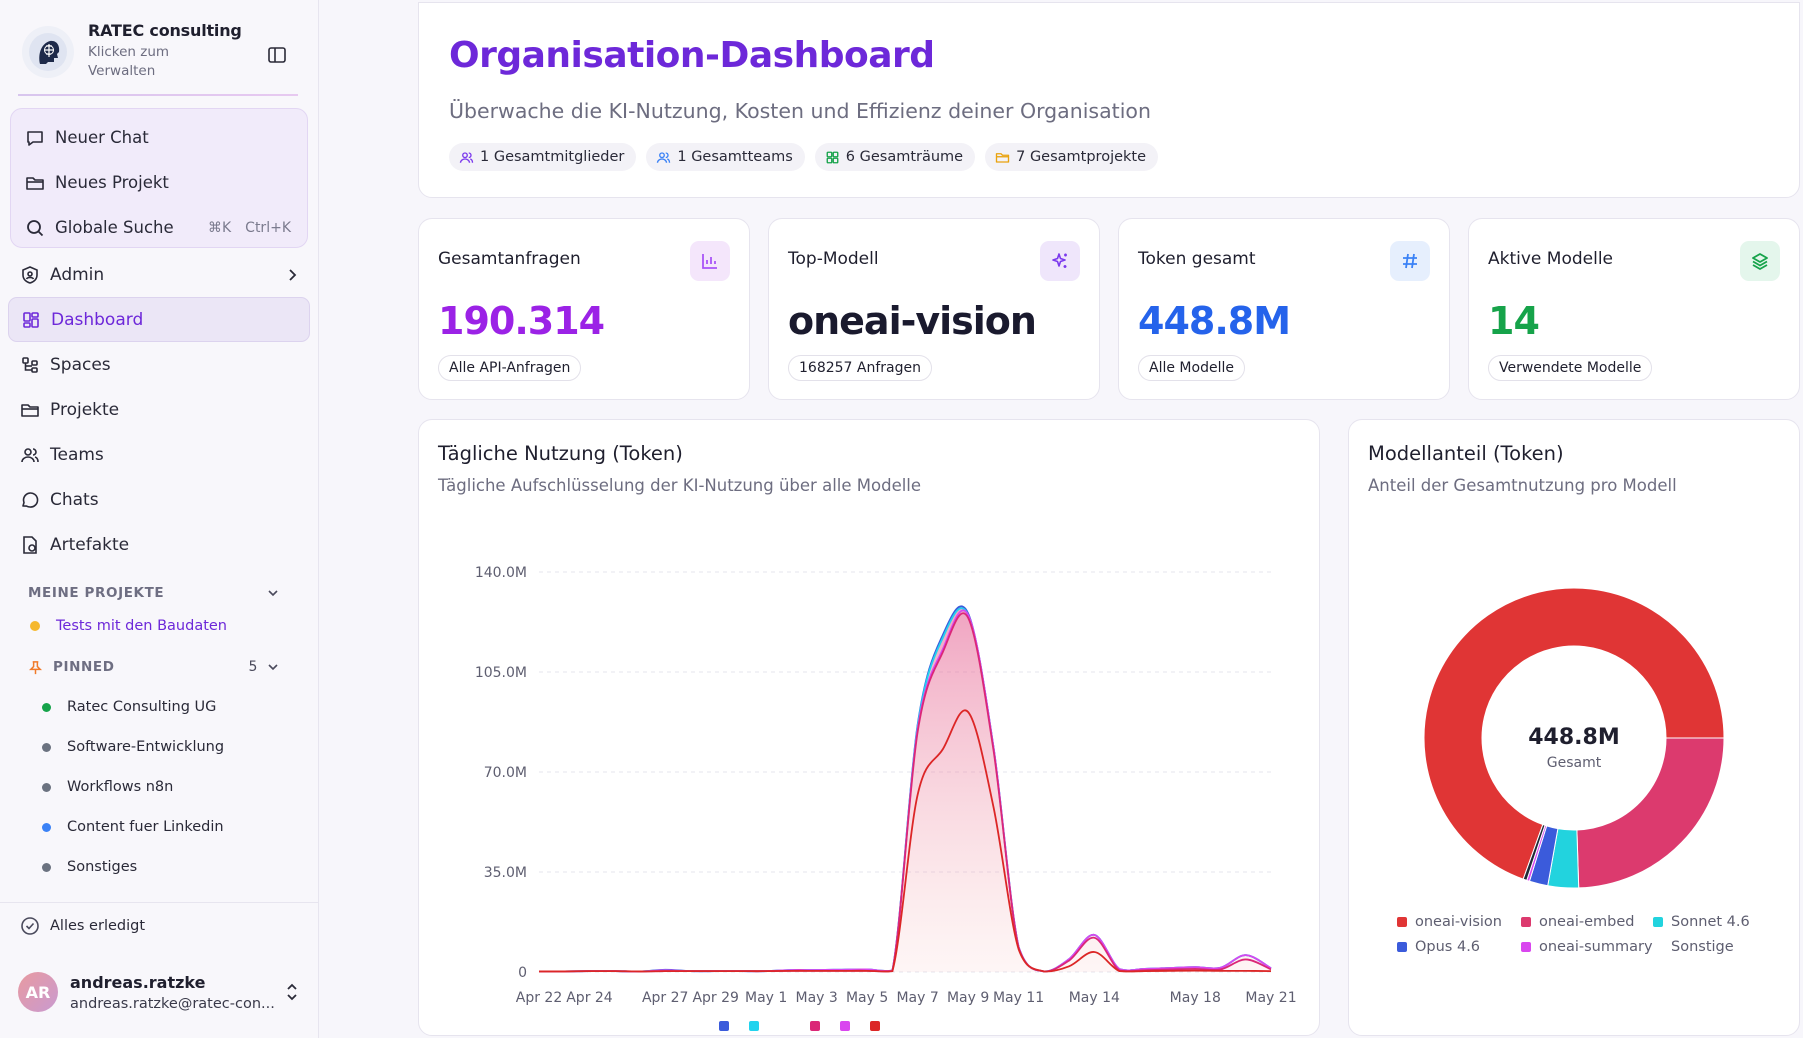 This screenshot has width=1803, height=1038. Describe the element at coordinates (277, 55) in the screenshot. I see `panel-toggle-icon` at that location.